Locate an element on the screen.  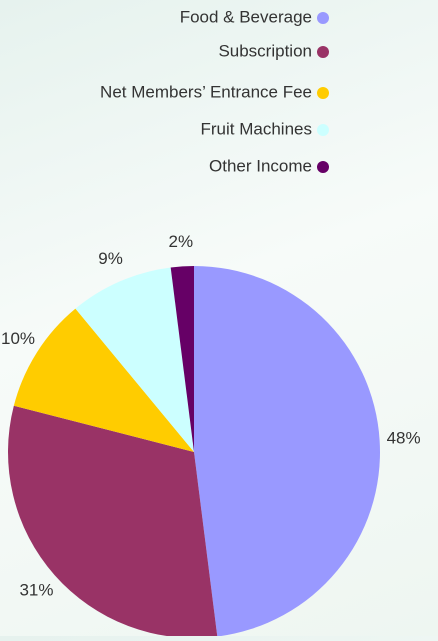
legend-label: Other Income is located at coordinates (260, 165).